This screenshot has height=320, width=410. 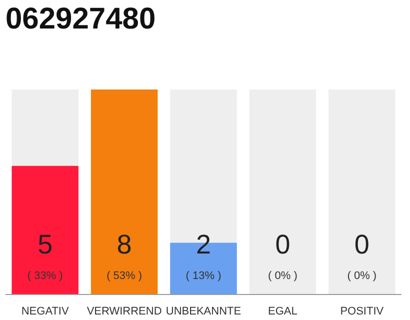 I want to click on data-label: 5, so click(x=45, y=245).